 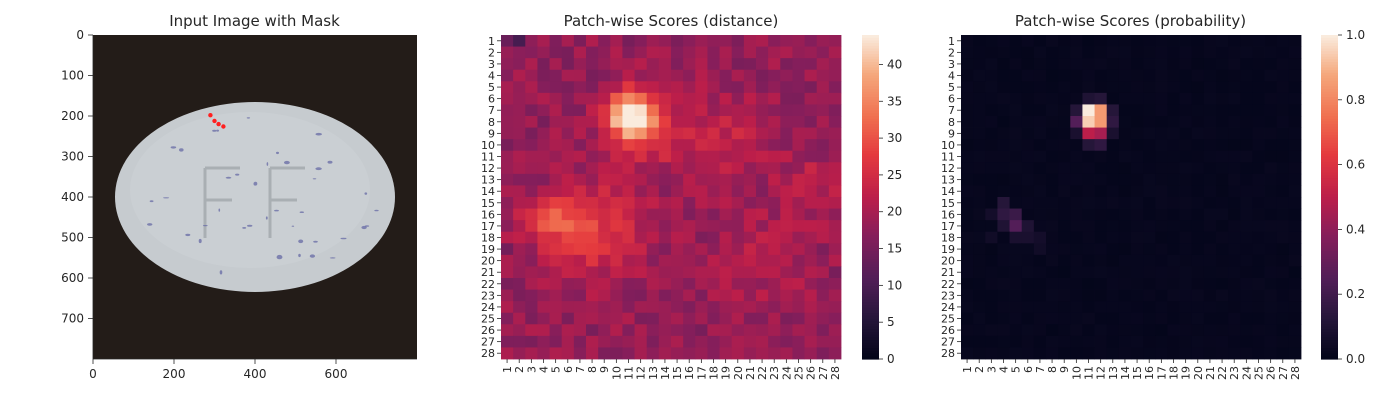 What do you see at coordinates (1004, 369) in the screenshot?
I see `col-label: 4` at bounding box center [1004, 369].